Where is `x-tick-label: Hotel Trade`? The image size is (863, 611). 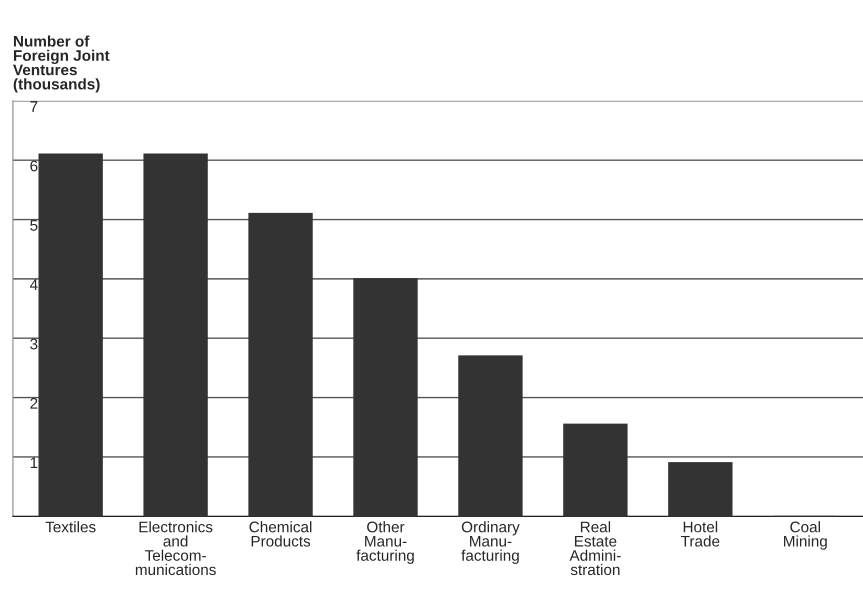
x-tick-label: Hotel Trade is located at coordinates (700, 534).